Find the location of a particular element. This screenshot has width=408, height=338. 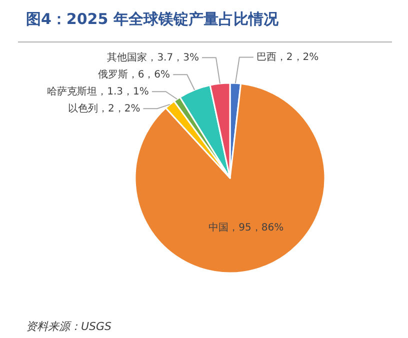

slice-label: 以色列，2，2% is located at coordinates (104, 108).